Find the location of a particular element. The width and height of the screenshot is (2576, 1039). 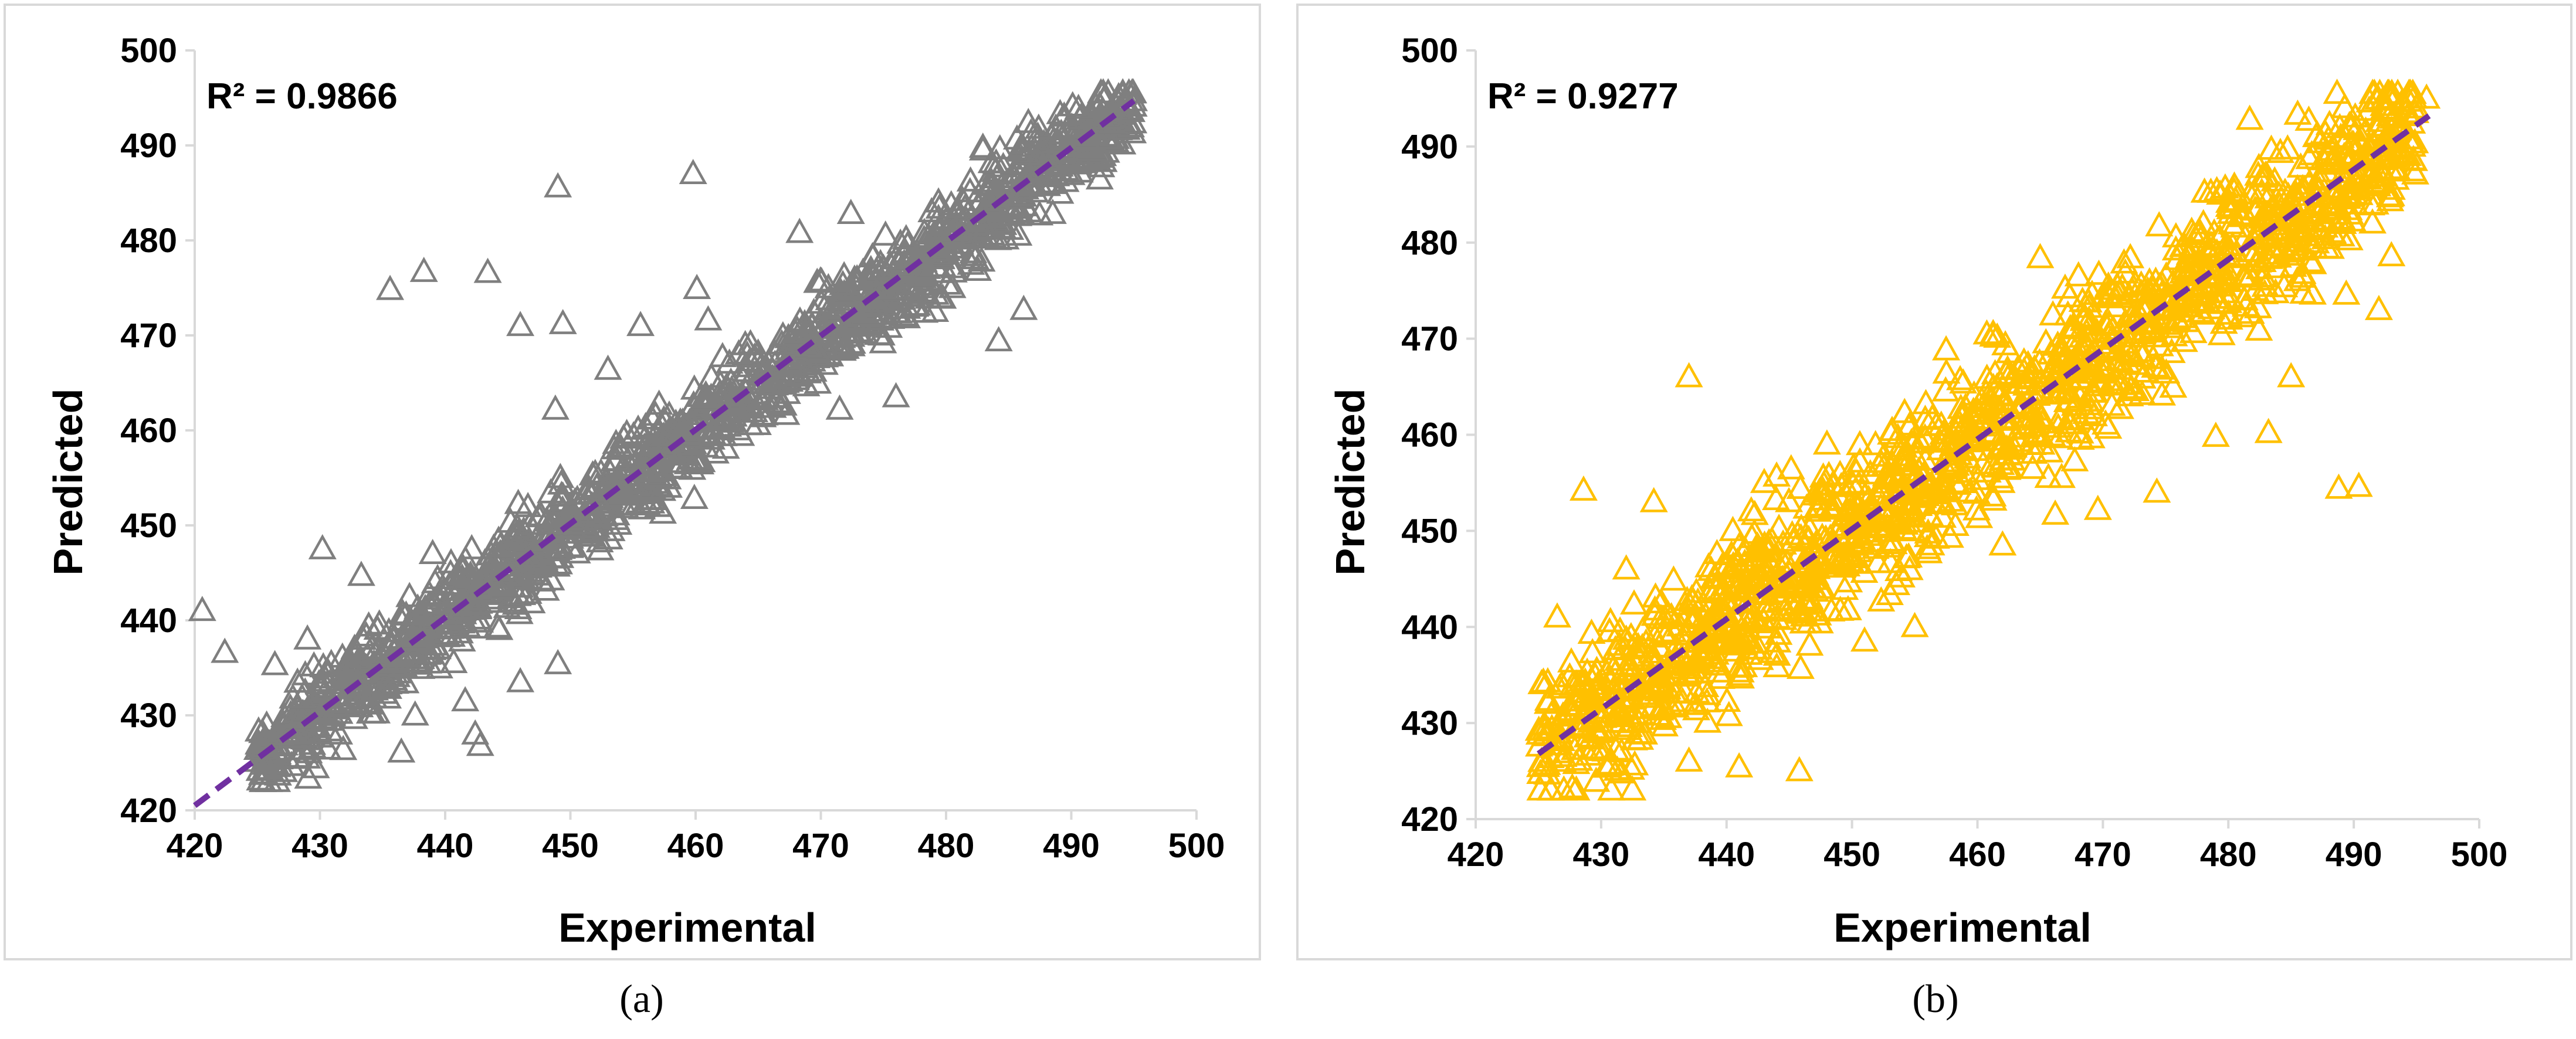

x-tick-label: 430 is located at coordinates (320, 846).